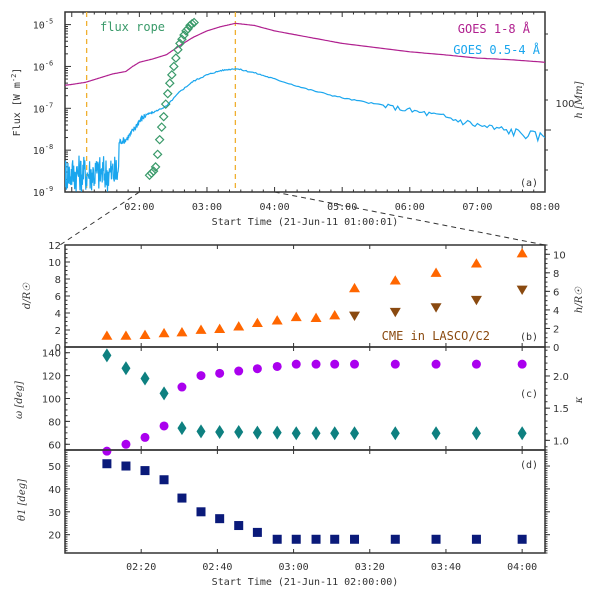  What do you see at coordinates (58, 297) in the screenshot?
I see `panel-b-y-tick-label: 6` at bounding box center [58, 297].